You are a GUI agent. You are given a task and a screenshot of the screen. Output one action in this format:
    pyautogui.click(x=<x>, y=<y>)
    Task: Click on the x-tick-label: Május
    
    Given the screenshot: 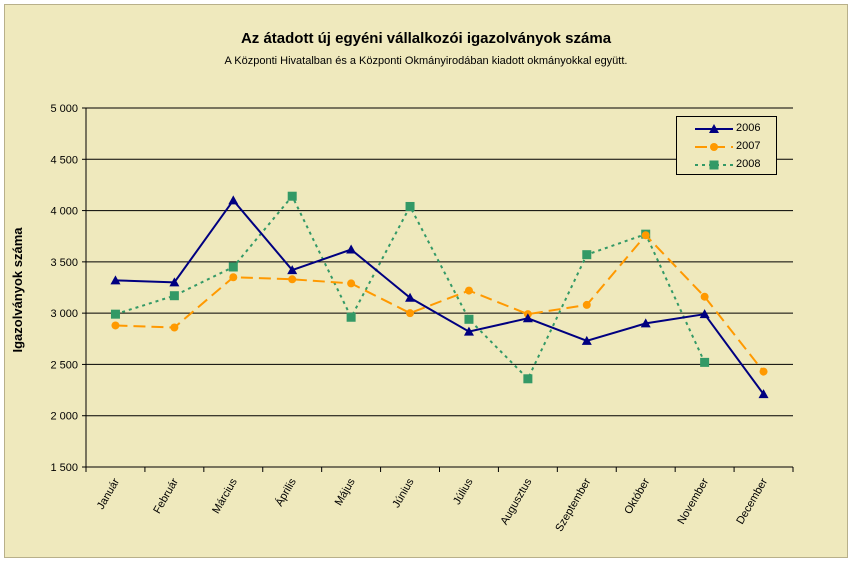 What is the action you would take?
    pyautogui.click(x=345, y=492)
    